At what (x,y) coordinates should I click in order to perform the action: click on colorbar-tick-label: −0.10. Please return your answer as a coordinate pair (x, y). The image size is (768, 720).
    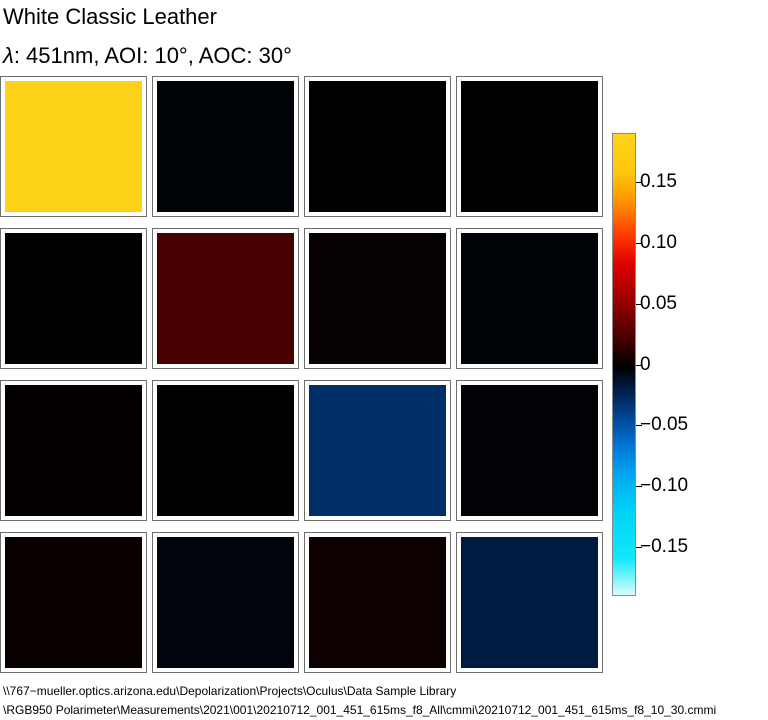
    Looking at the image, I should click on (664, 485).